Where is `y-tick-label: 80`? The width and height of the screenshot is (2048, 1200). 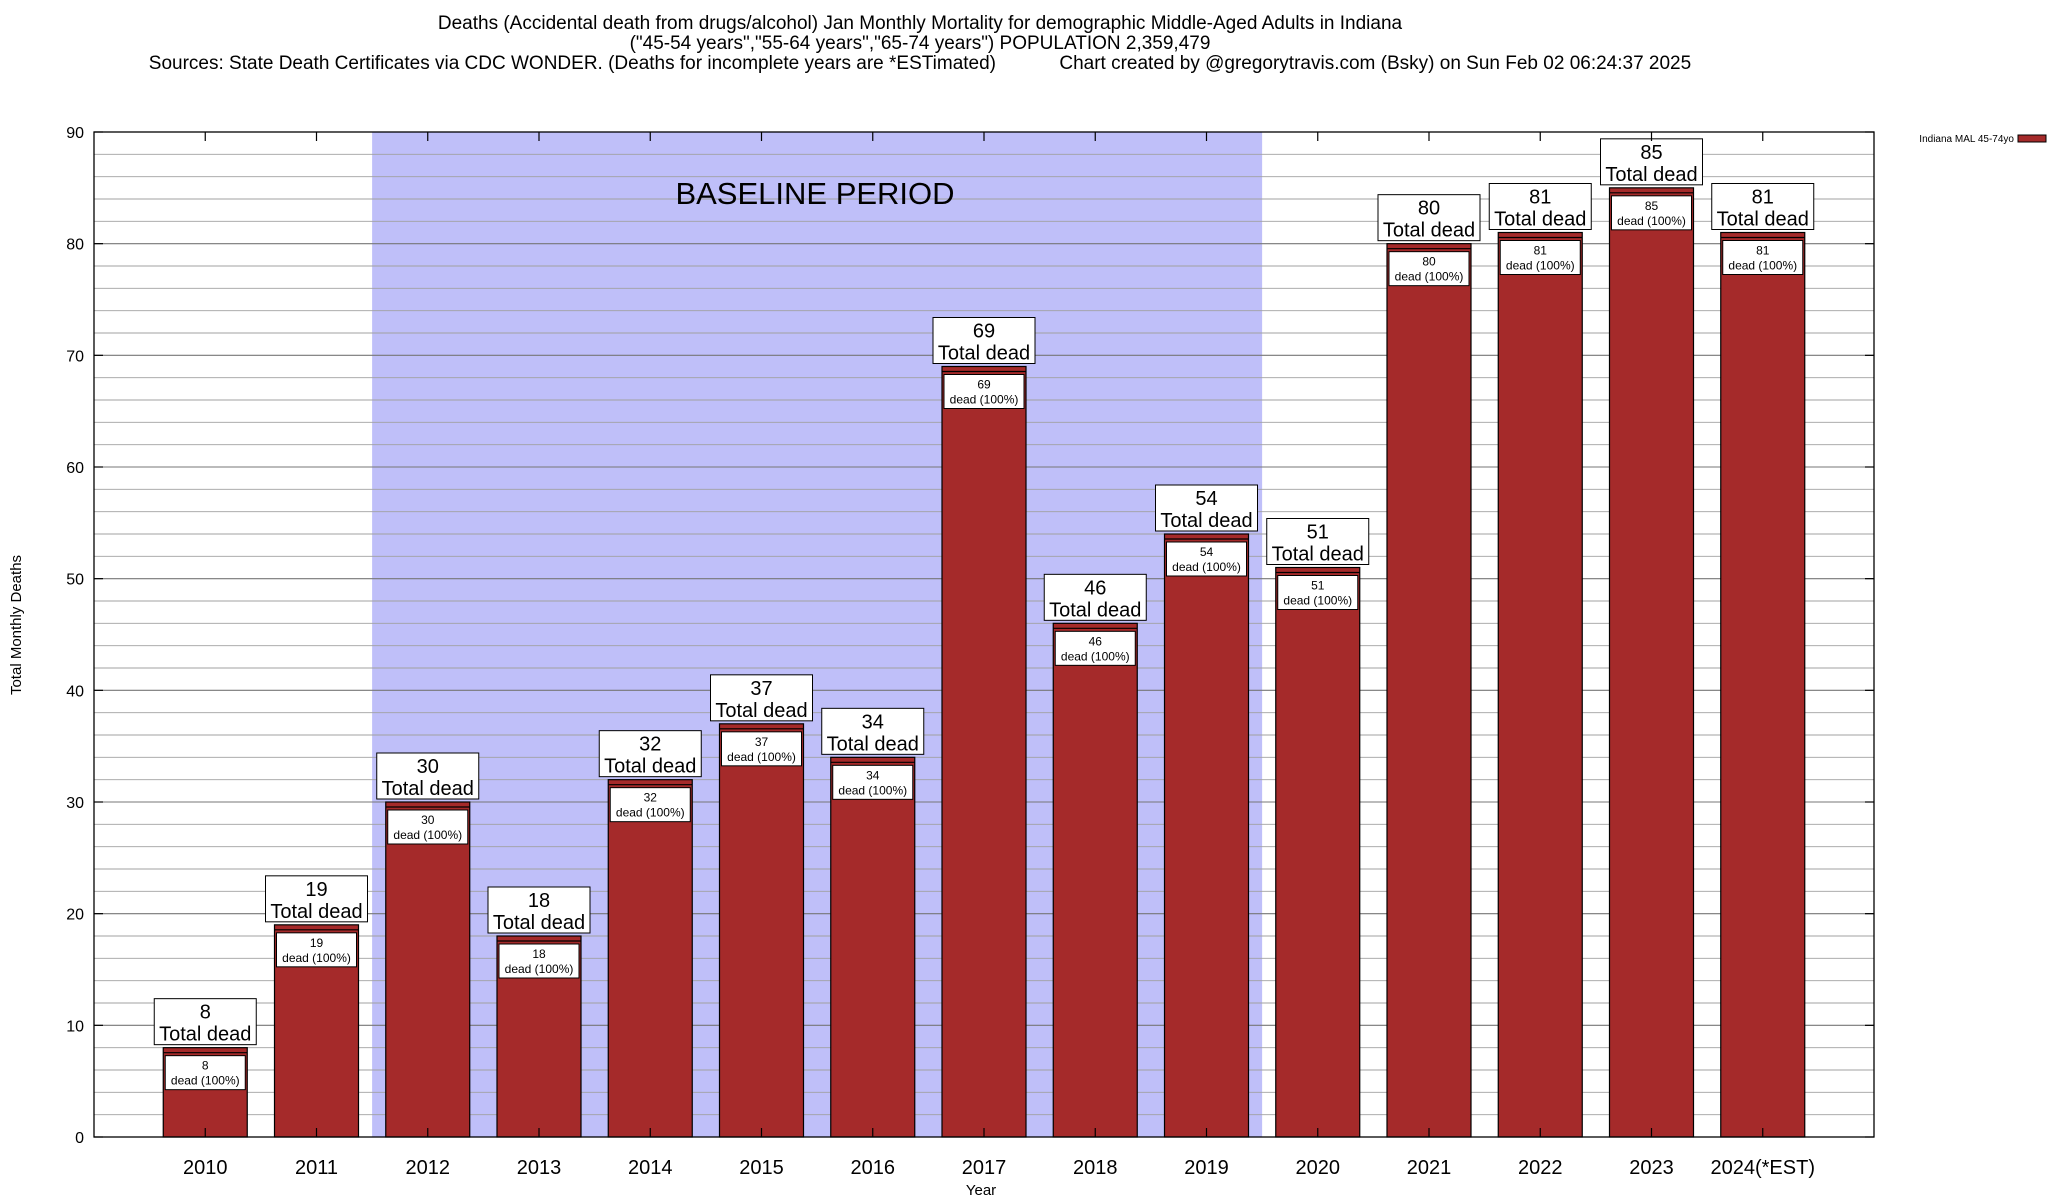 y-tick-label: 80 is located at coordinates (75, 245).